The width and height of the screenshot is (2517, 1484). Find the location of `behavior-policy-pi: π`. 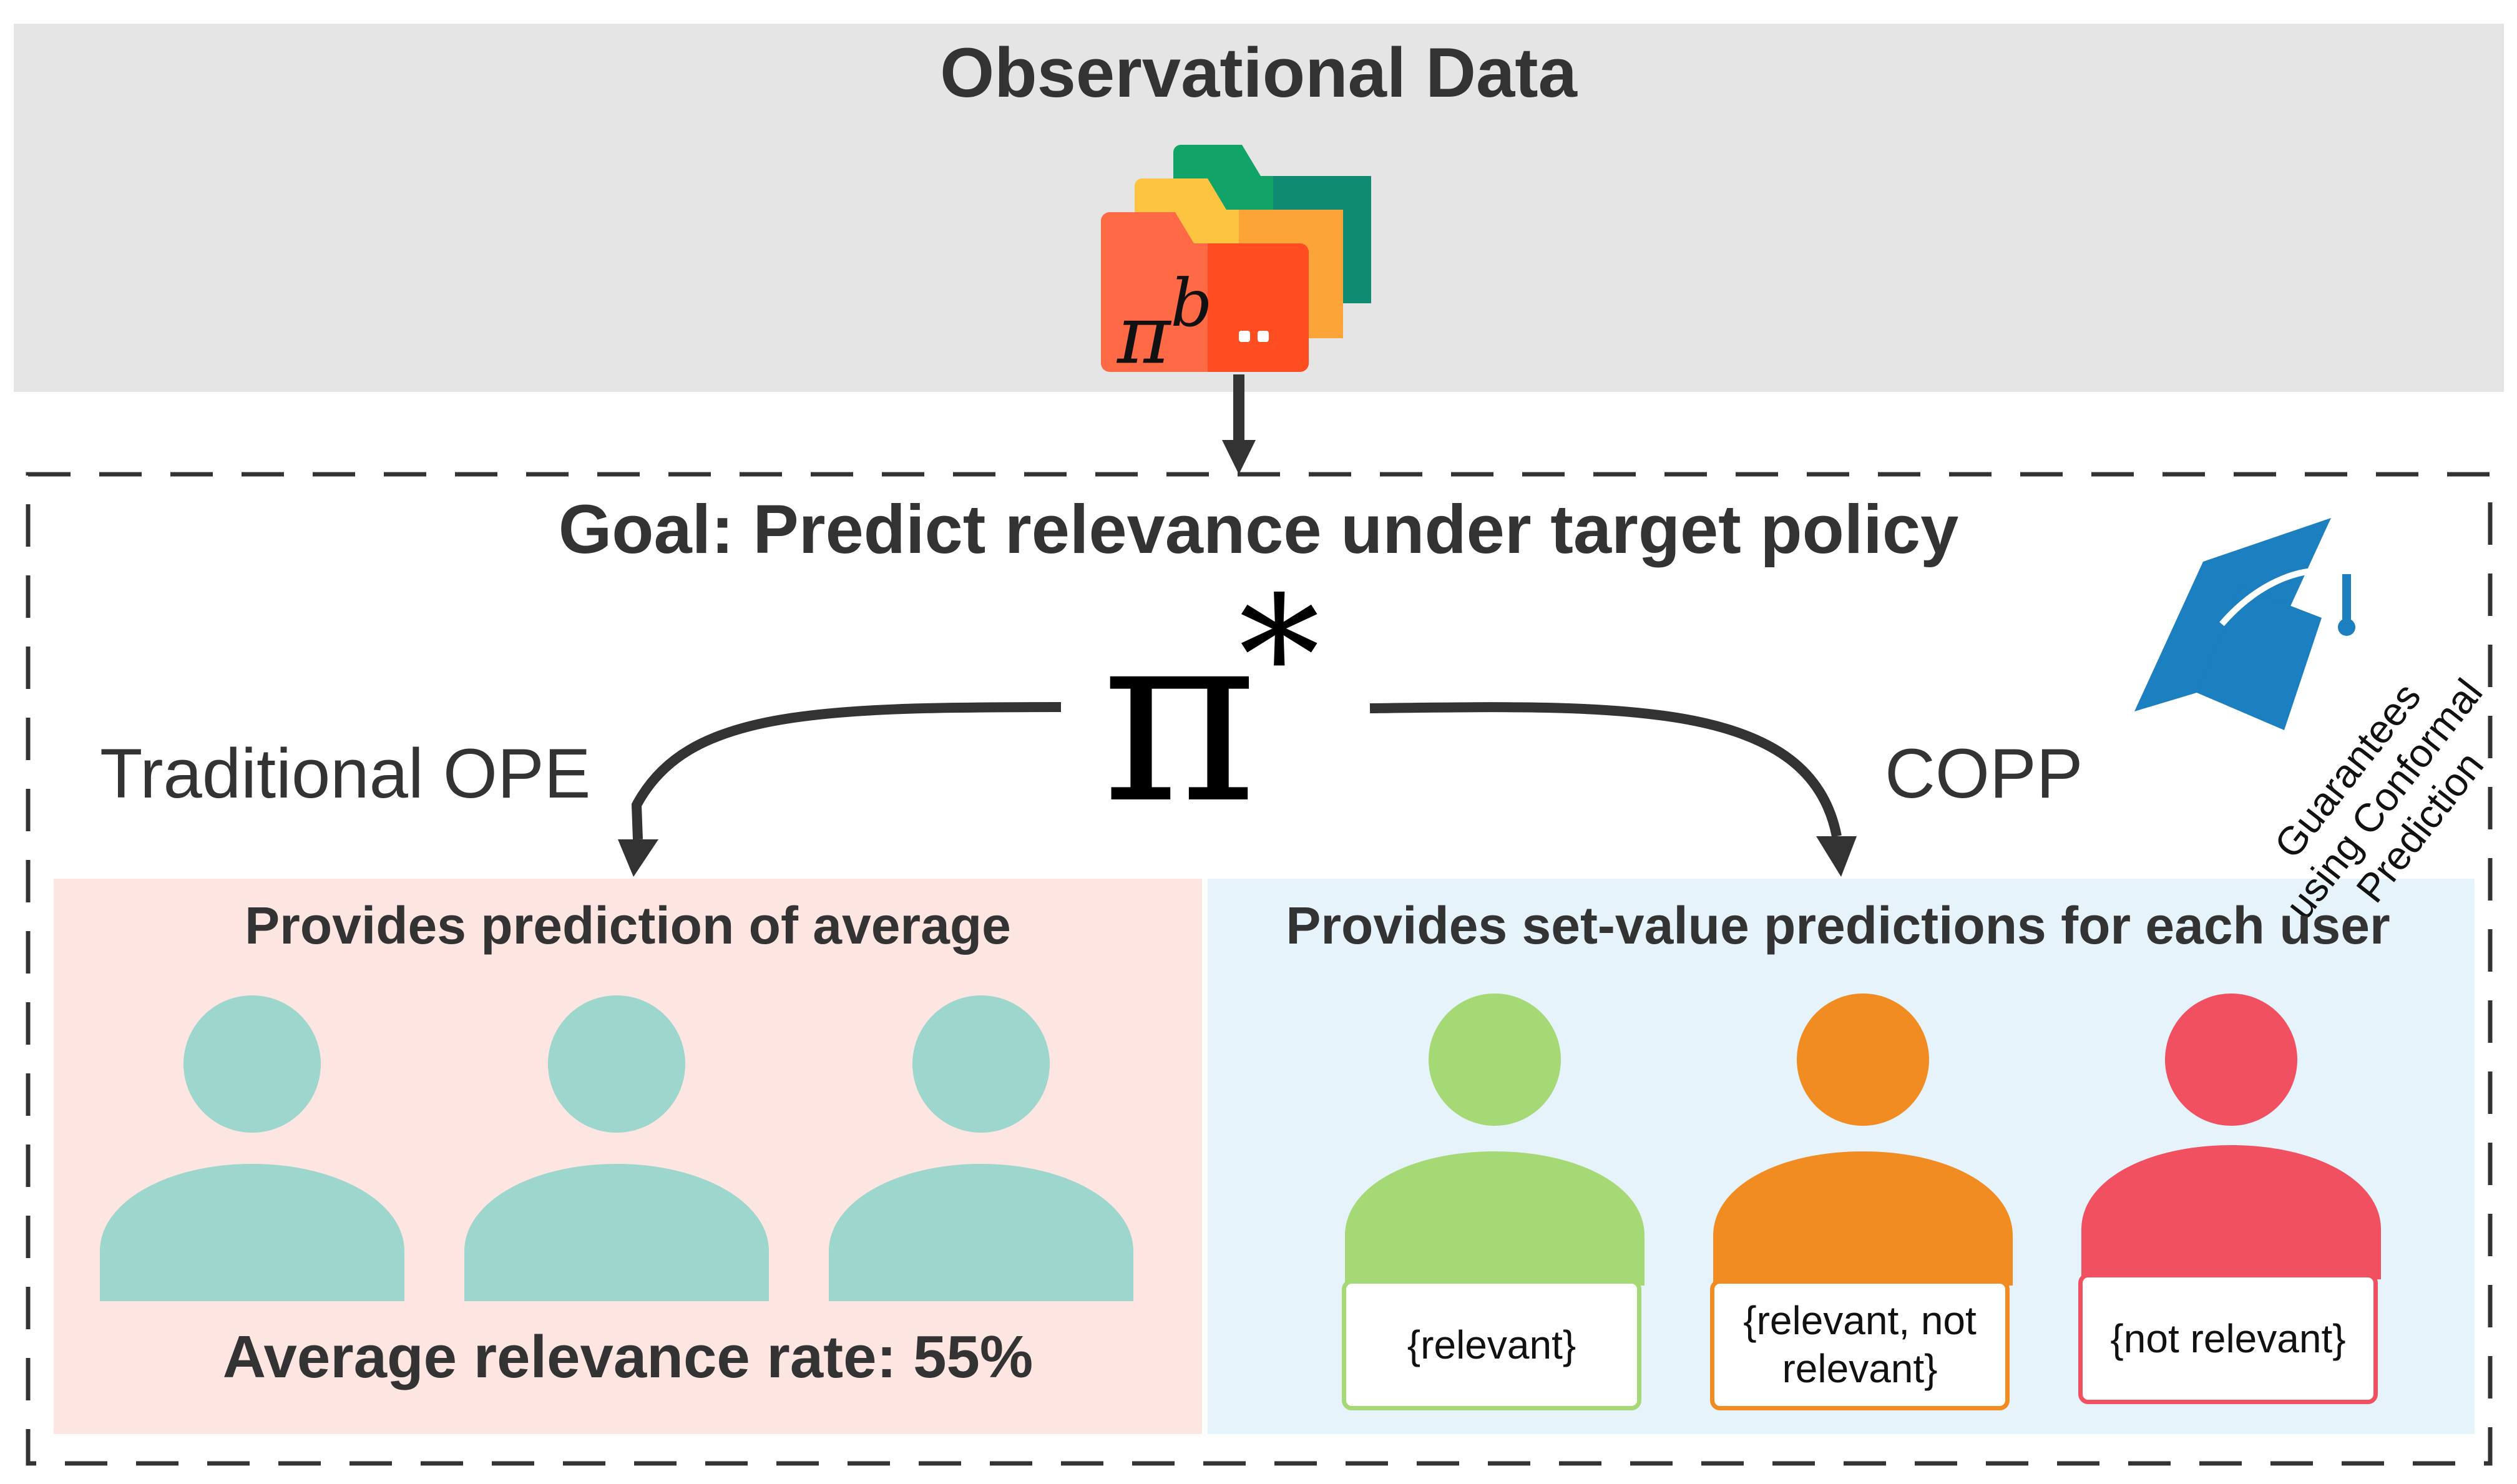

behavior-policy-pi: π is located at coordinates (1144, 335).